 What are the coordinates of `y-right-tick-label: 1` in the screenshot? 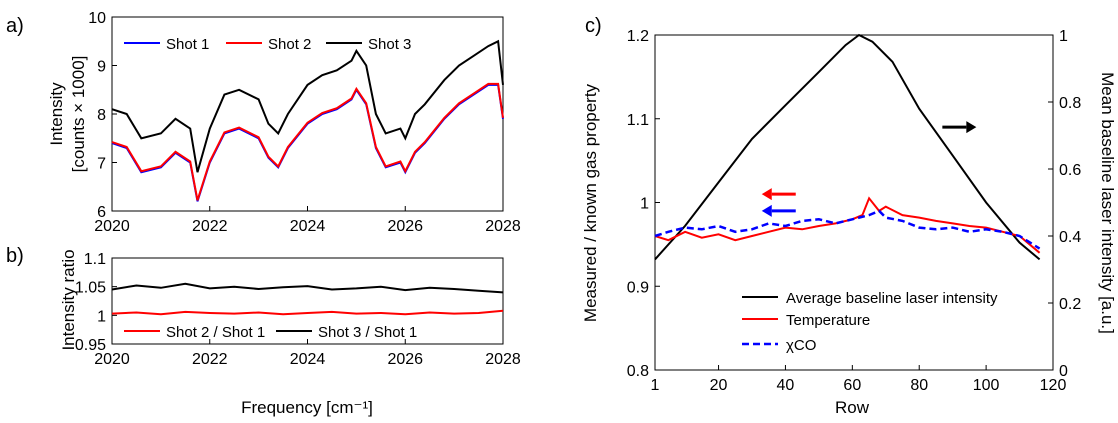 It's located at (1063, 36).